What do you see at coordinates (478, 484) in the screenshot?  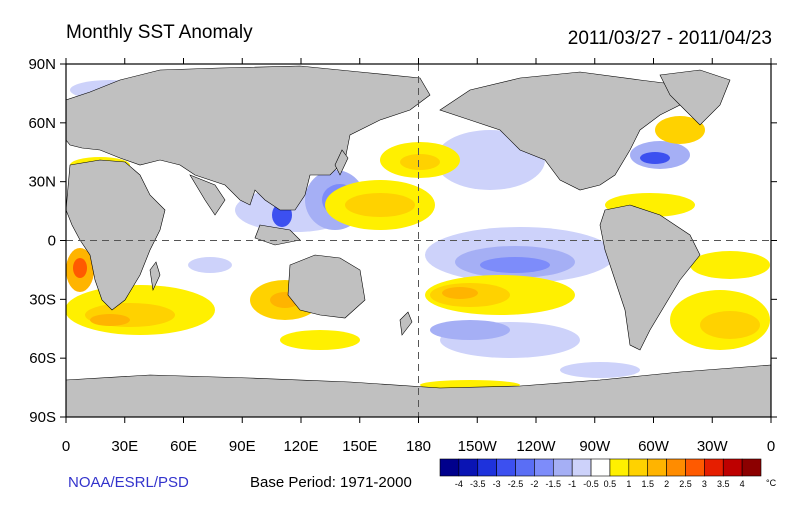 I see `colorbar-label: -3.5` at bounding box center [478, 484].